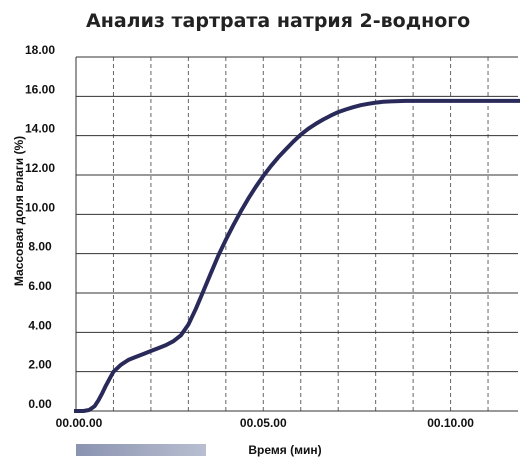 The height and width of the screenshot is (457, 520). What do you see at coordinates (450, 423) in the screenshot?
I see `x-tick-label: 00.10.00` at bounding box center [450, 423].